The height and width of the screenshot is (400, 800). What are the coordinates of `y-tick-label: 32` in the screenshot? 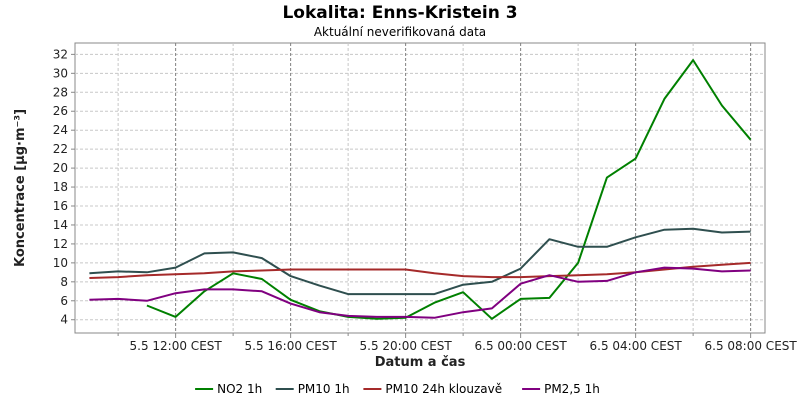 It's located at (60, 54).